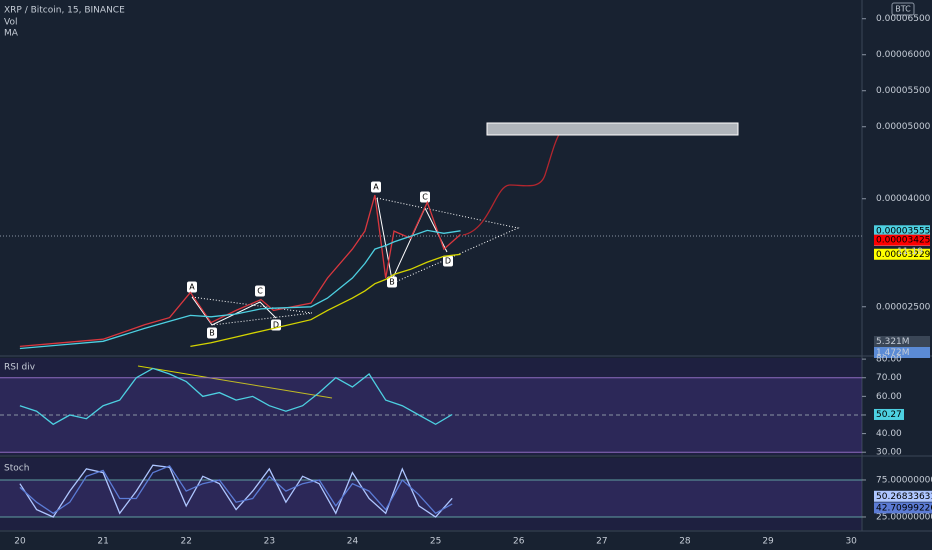 This screenshot has width=932, height=550. I want to click on chart-title: XRP / Bitcoin, 15, BINANCE, so click(64, 11).